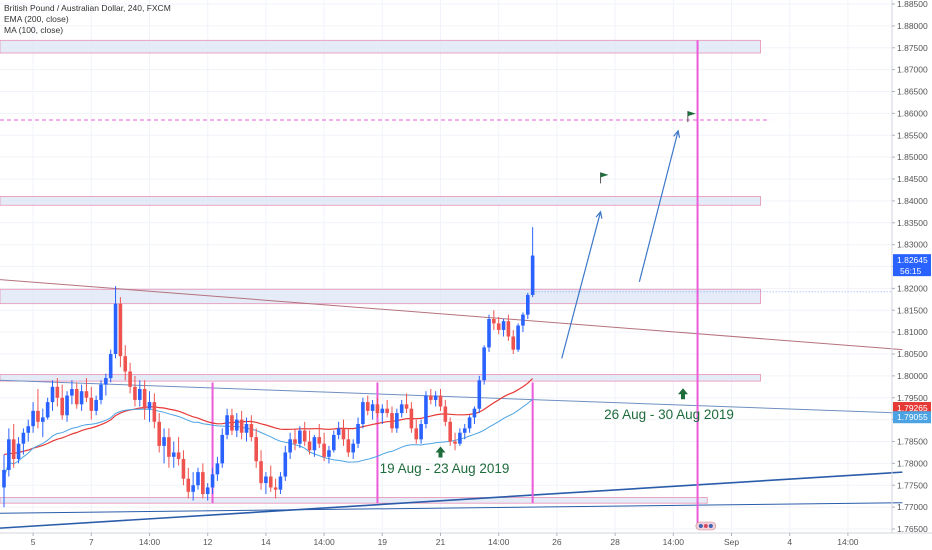 The width and height of the screenshot is (932, 550). What do you see at coordinates (912, 260) in the screenshot?
I see `price-box-label: 1.82645` at bounding box center [912, 260].